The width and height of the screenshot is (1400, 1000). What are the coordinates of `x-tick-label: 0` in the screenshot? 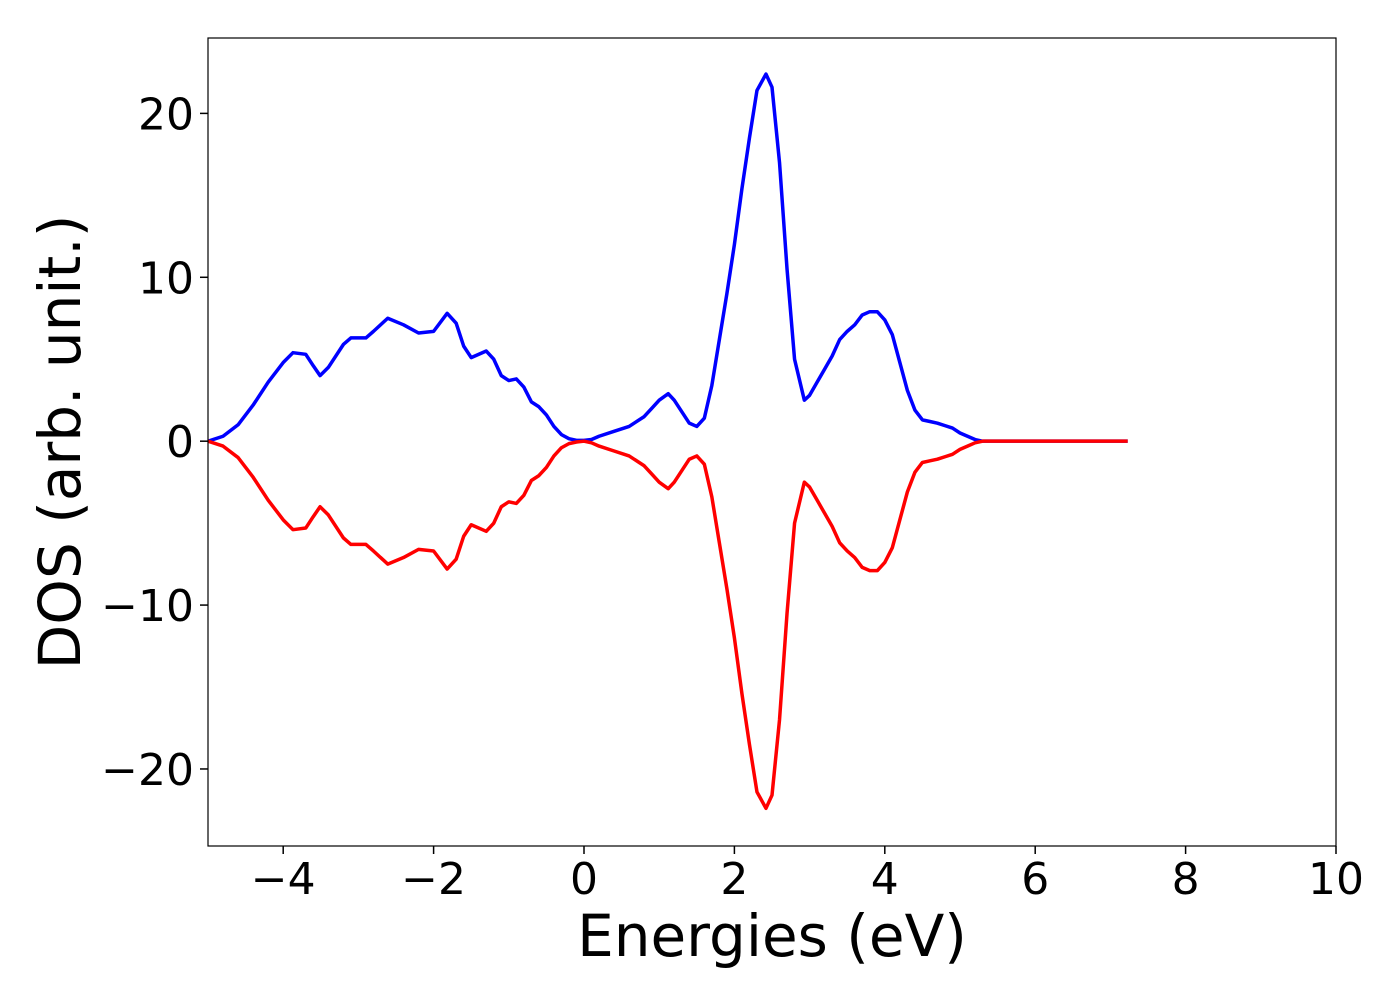 It's located at (584, 879).